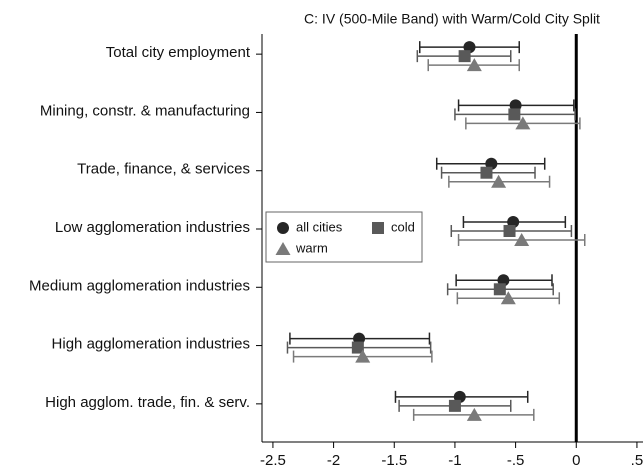 The image size is (643, 470). What do you see at coordinates (344, 237) in the screenshot?
I see `legend-box` at bounding box center [344, 237].